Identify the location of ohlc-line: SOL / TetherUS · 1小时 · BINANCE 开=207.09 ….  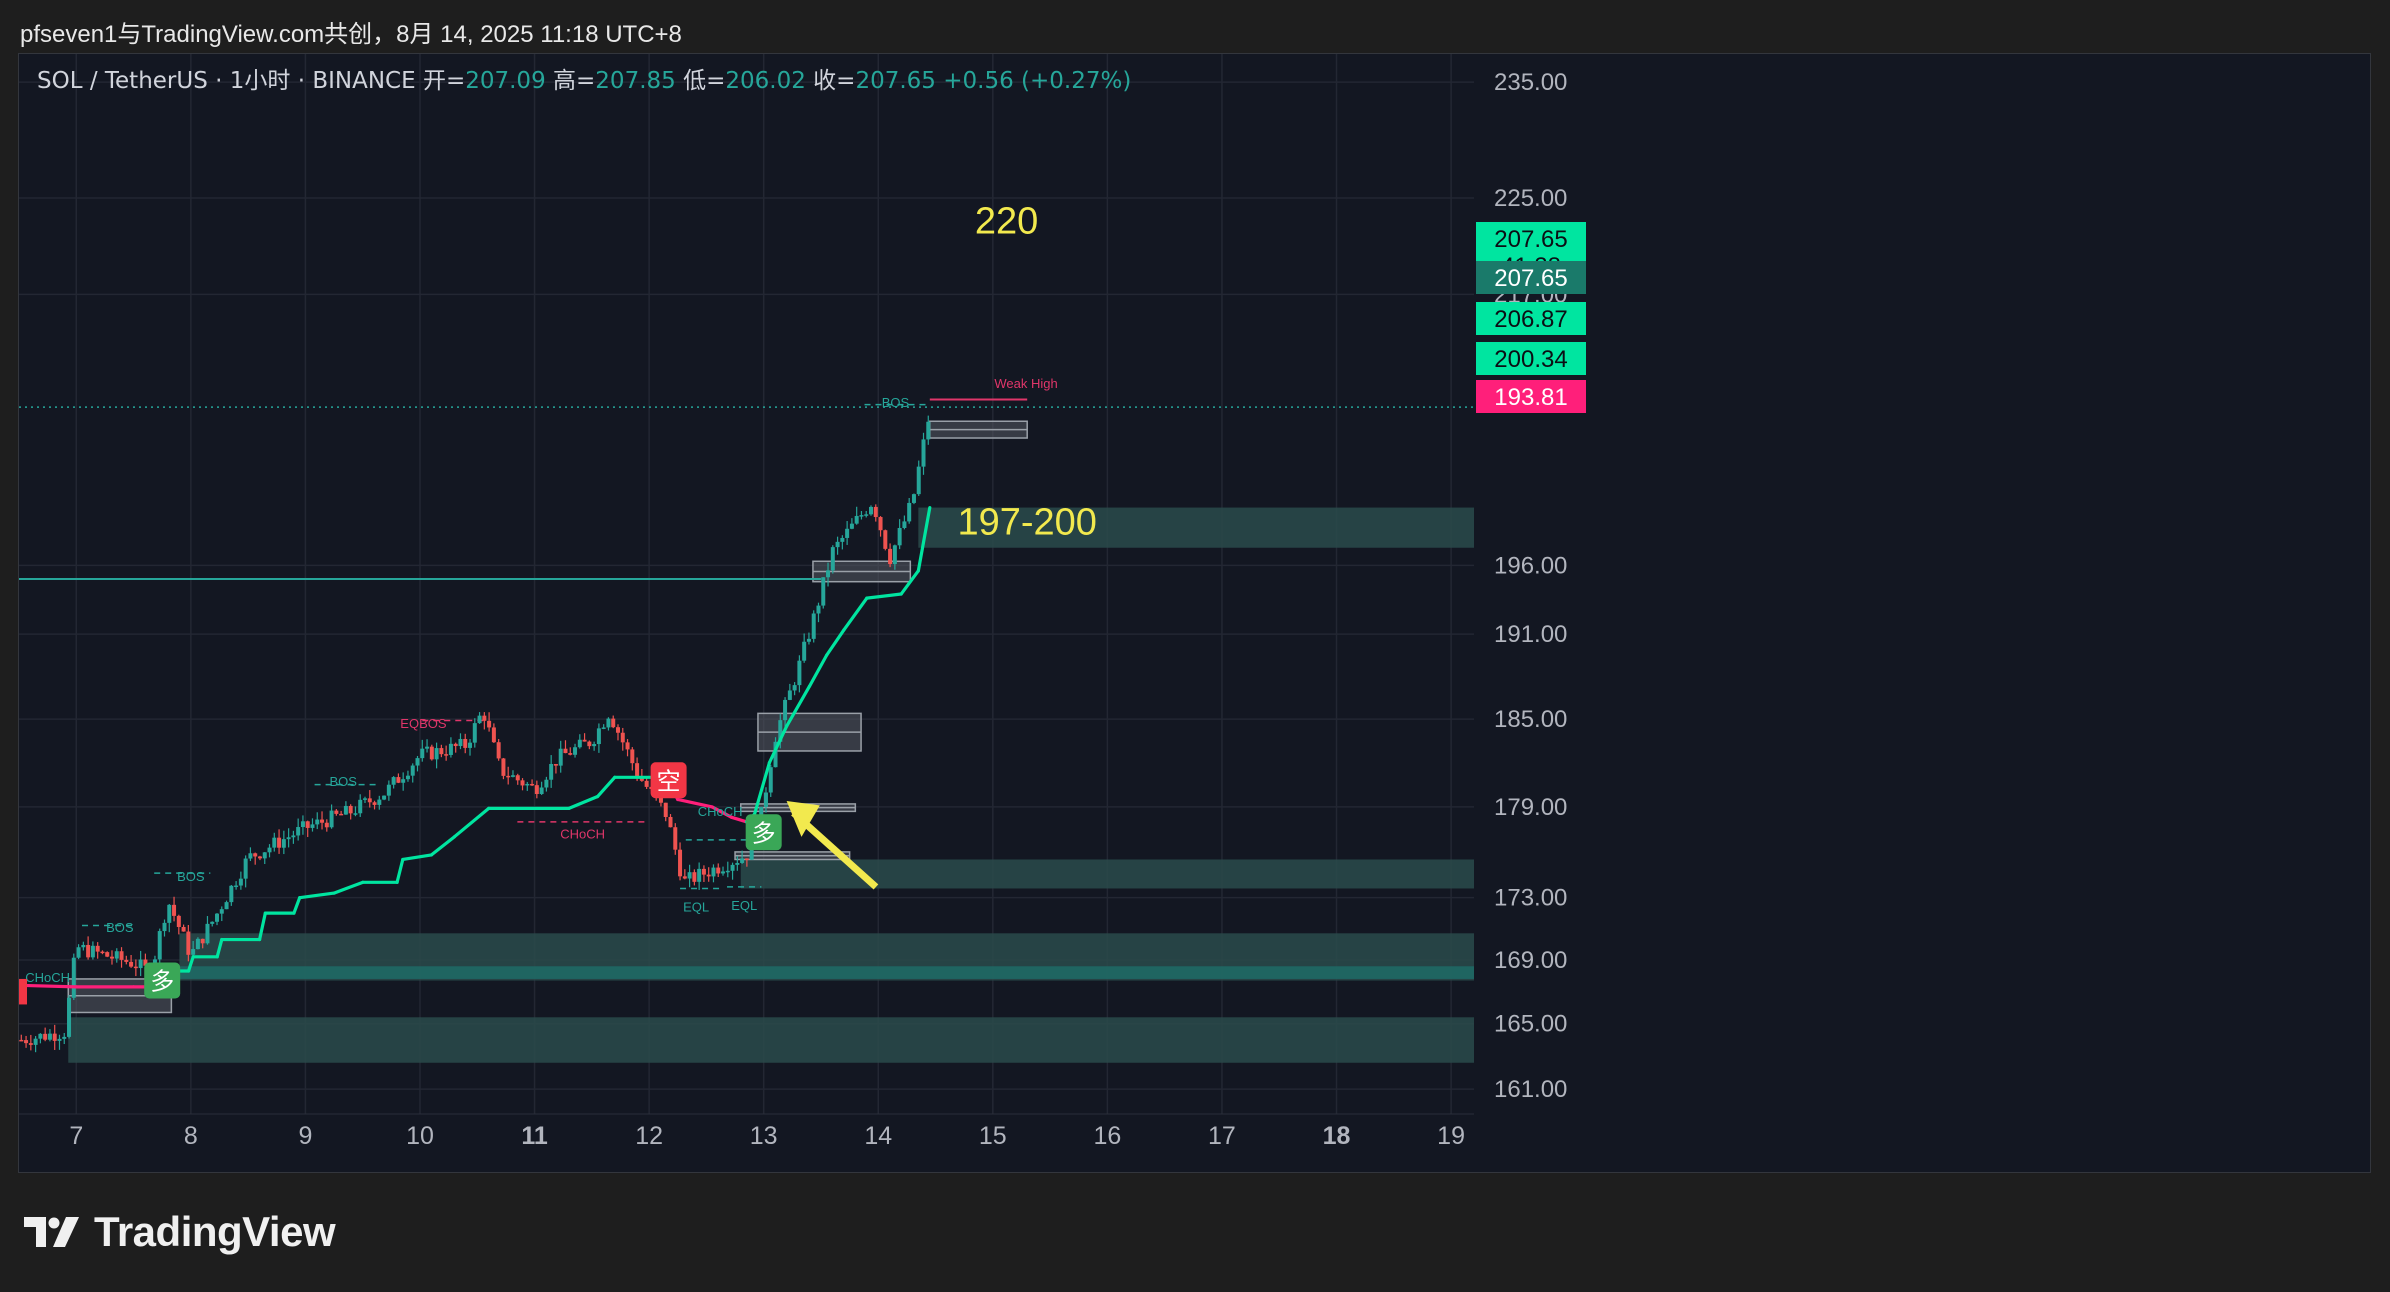
(584, 81).